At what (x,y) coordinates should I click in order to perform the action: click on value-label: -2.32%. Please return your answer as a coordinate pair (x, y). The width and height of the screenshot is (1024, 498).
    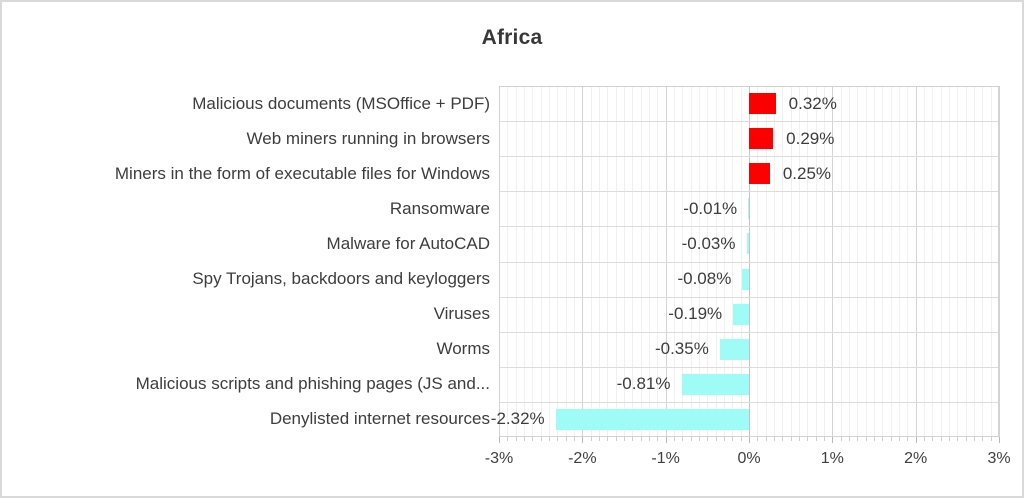
    Looking at the image, I should click on (517, 419).